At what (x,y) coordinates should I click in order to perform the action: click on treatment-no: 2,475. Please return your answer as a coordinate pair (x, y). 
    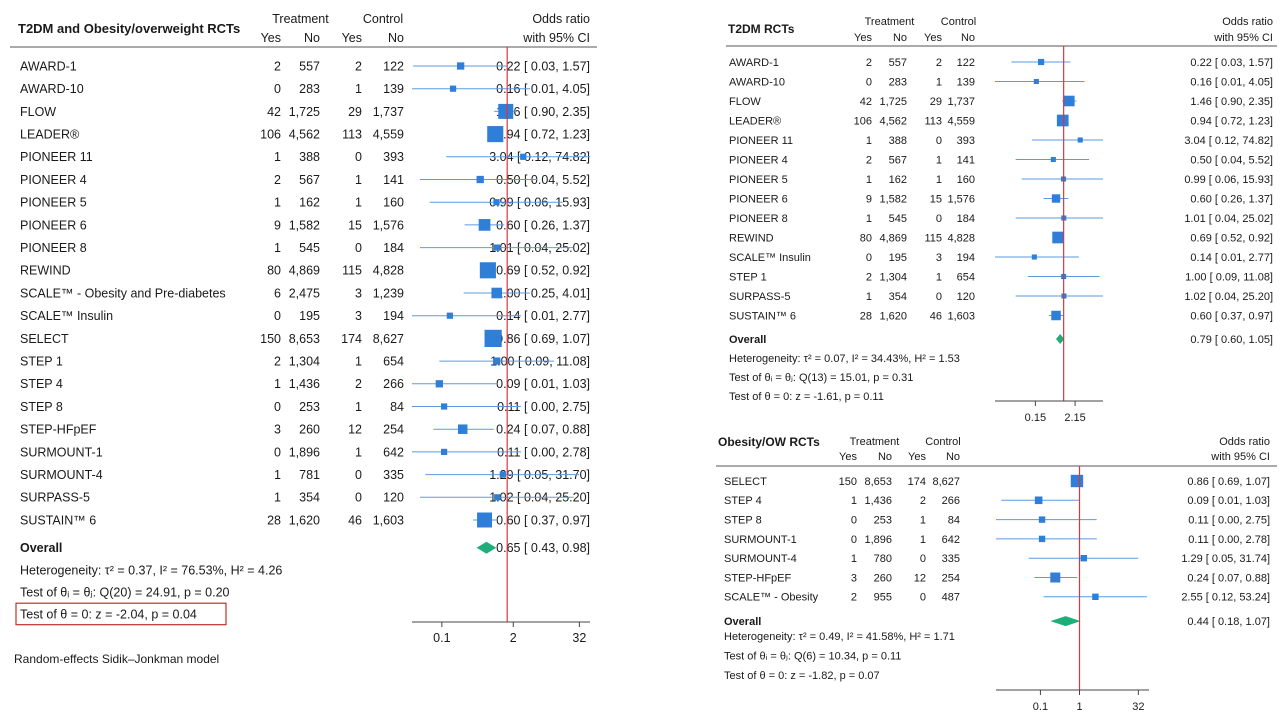
    Looking at the image, I should click on (304, 293).